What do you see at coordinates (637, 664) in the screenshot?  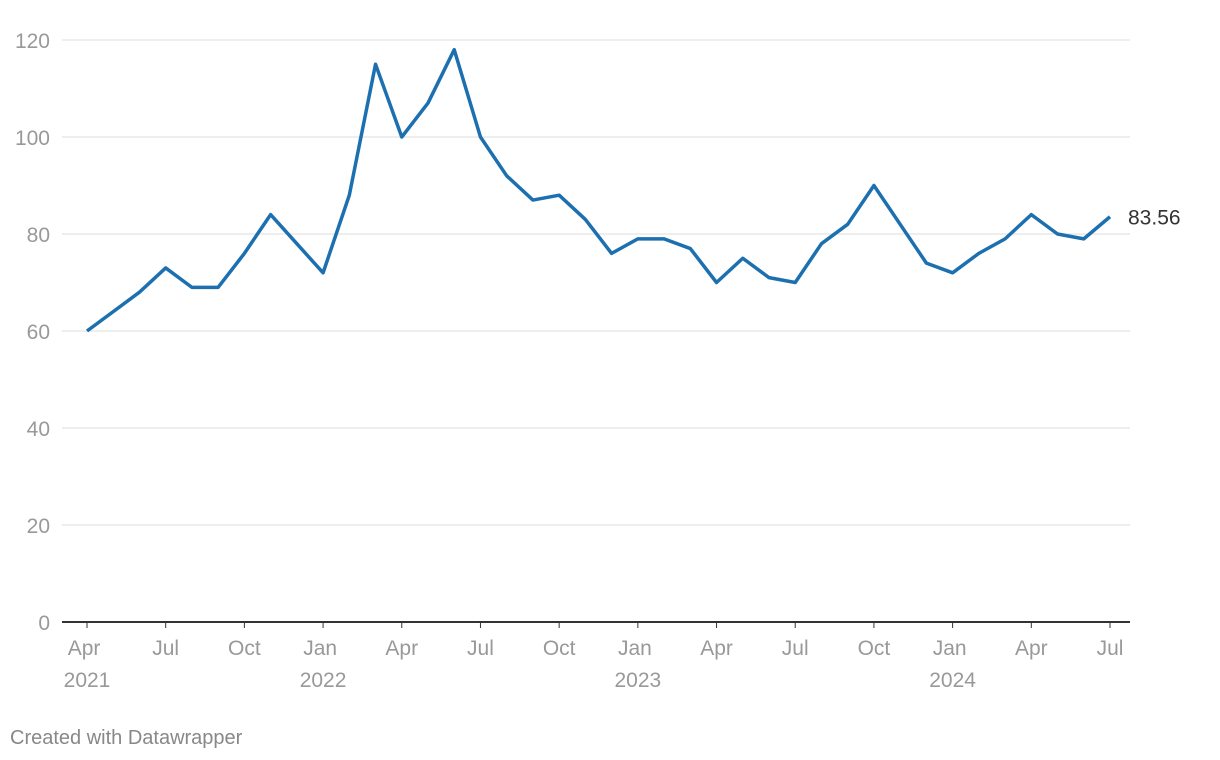 I see `x-tick-label: Jan 2023` at bounding box center [637, 664].